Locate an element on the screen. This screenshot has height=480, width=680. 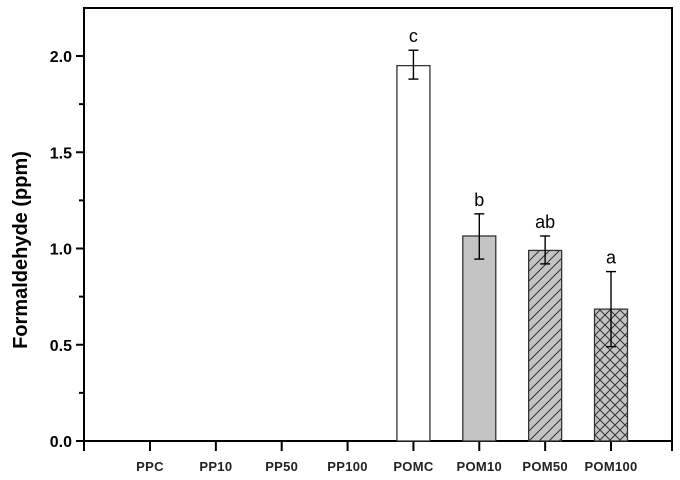
y-tick-label: 0.0 is located at coordinates (61, 442).